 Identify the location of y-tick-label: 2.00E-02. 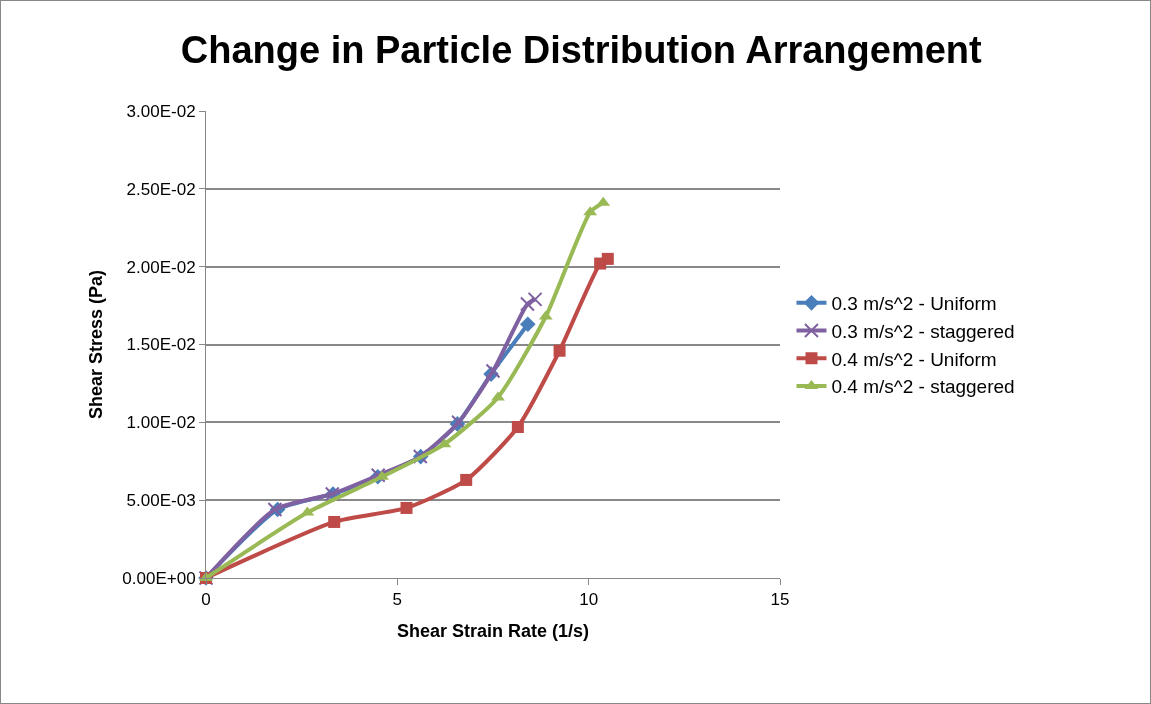
(161, 267).